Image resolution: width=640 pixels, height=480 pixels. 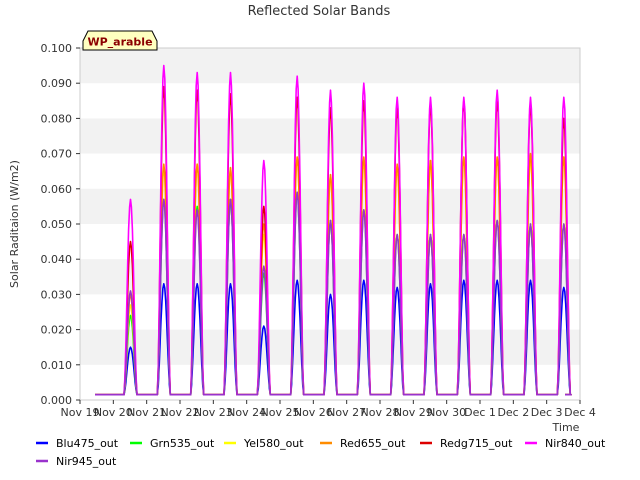 What do you see at coordinates (57, 330) in the screenshot?
I see `y-tick-label: 0.020` at bounding box center [57, 330].